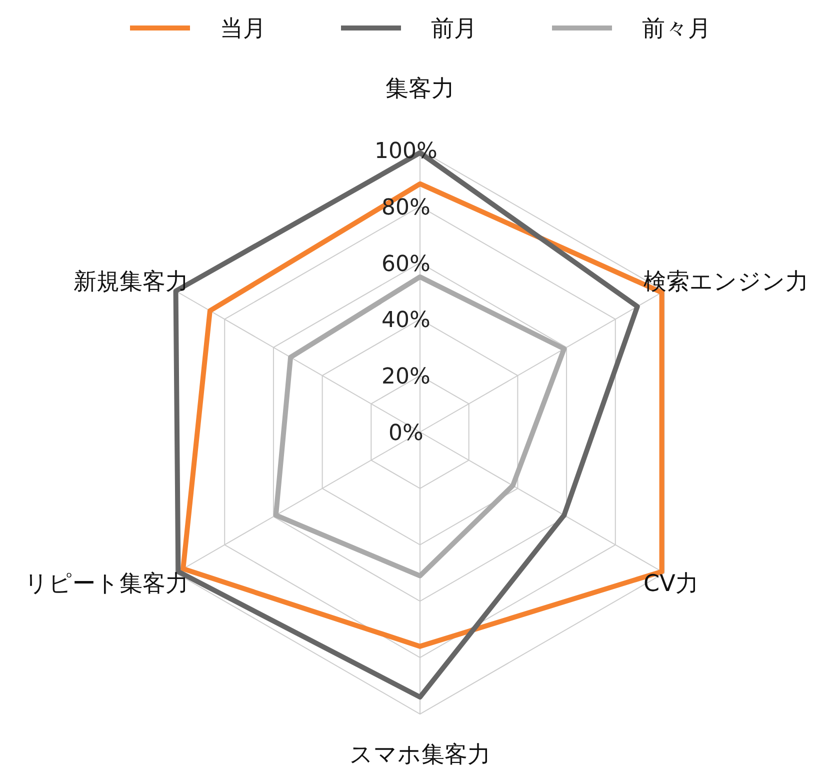 Image resolution: width=831 pixels, height=780 pixels. I want to click on y-tick-label: 60%, so click(406, 264).